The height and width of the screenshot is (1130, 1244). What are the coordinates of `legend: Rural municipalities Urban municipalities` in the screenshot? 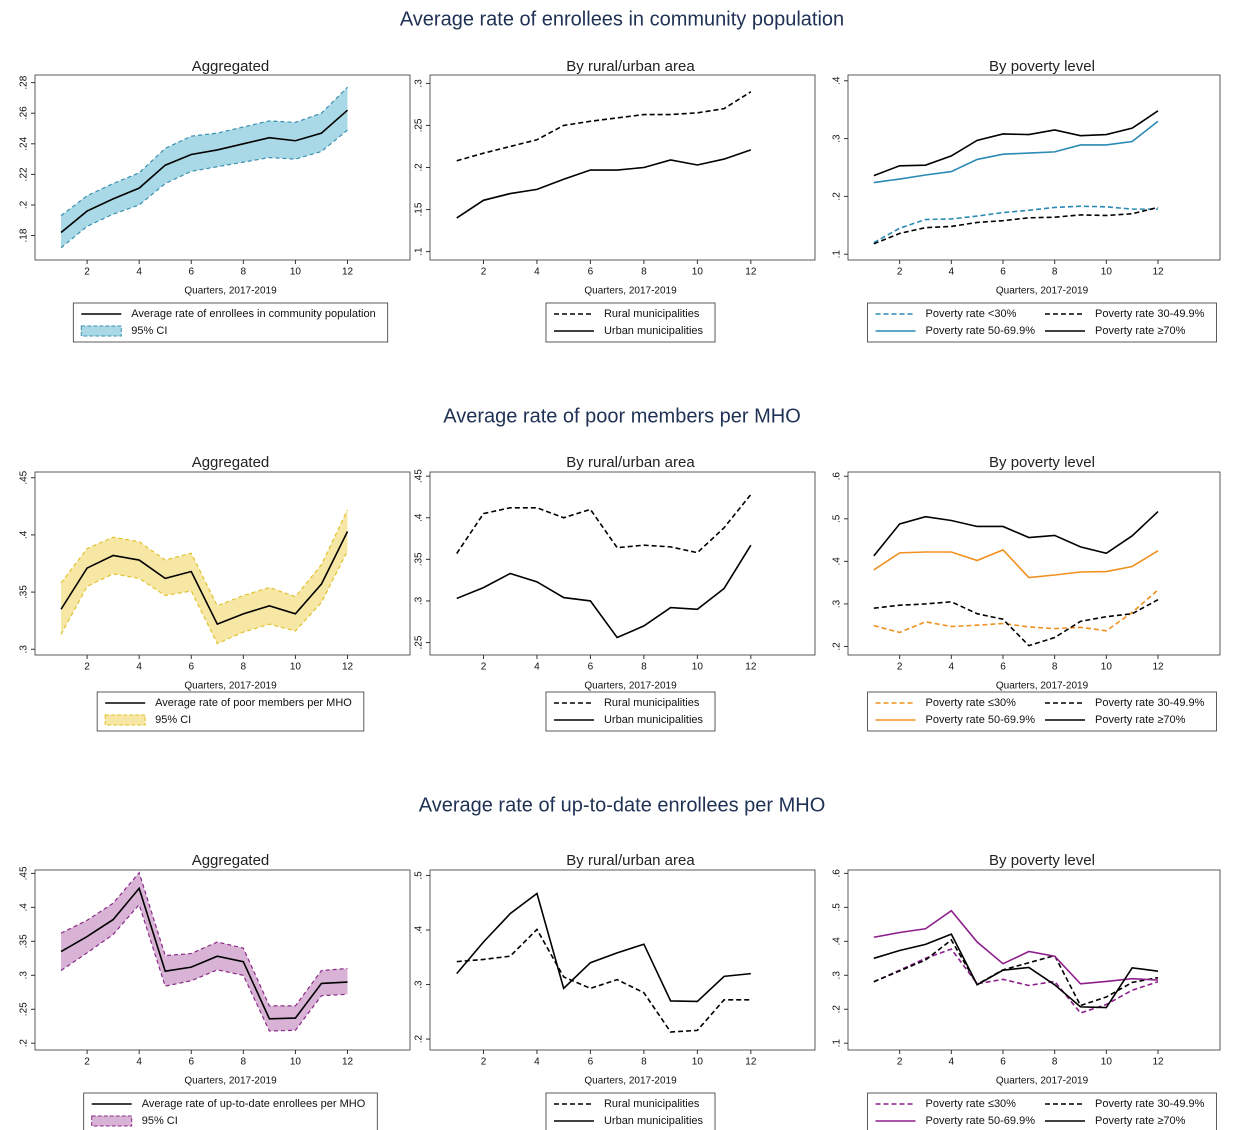 It's located at (630, 711).